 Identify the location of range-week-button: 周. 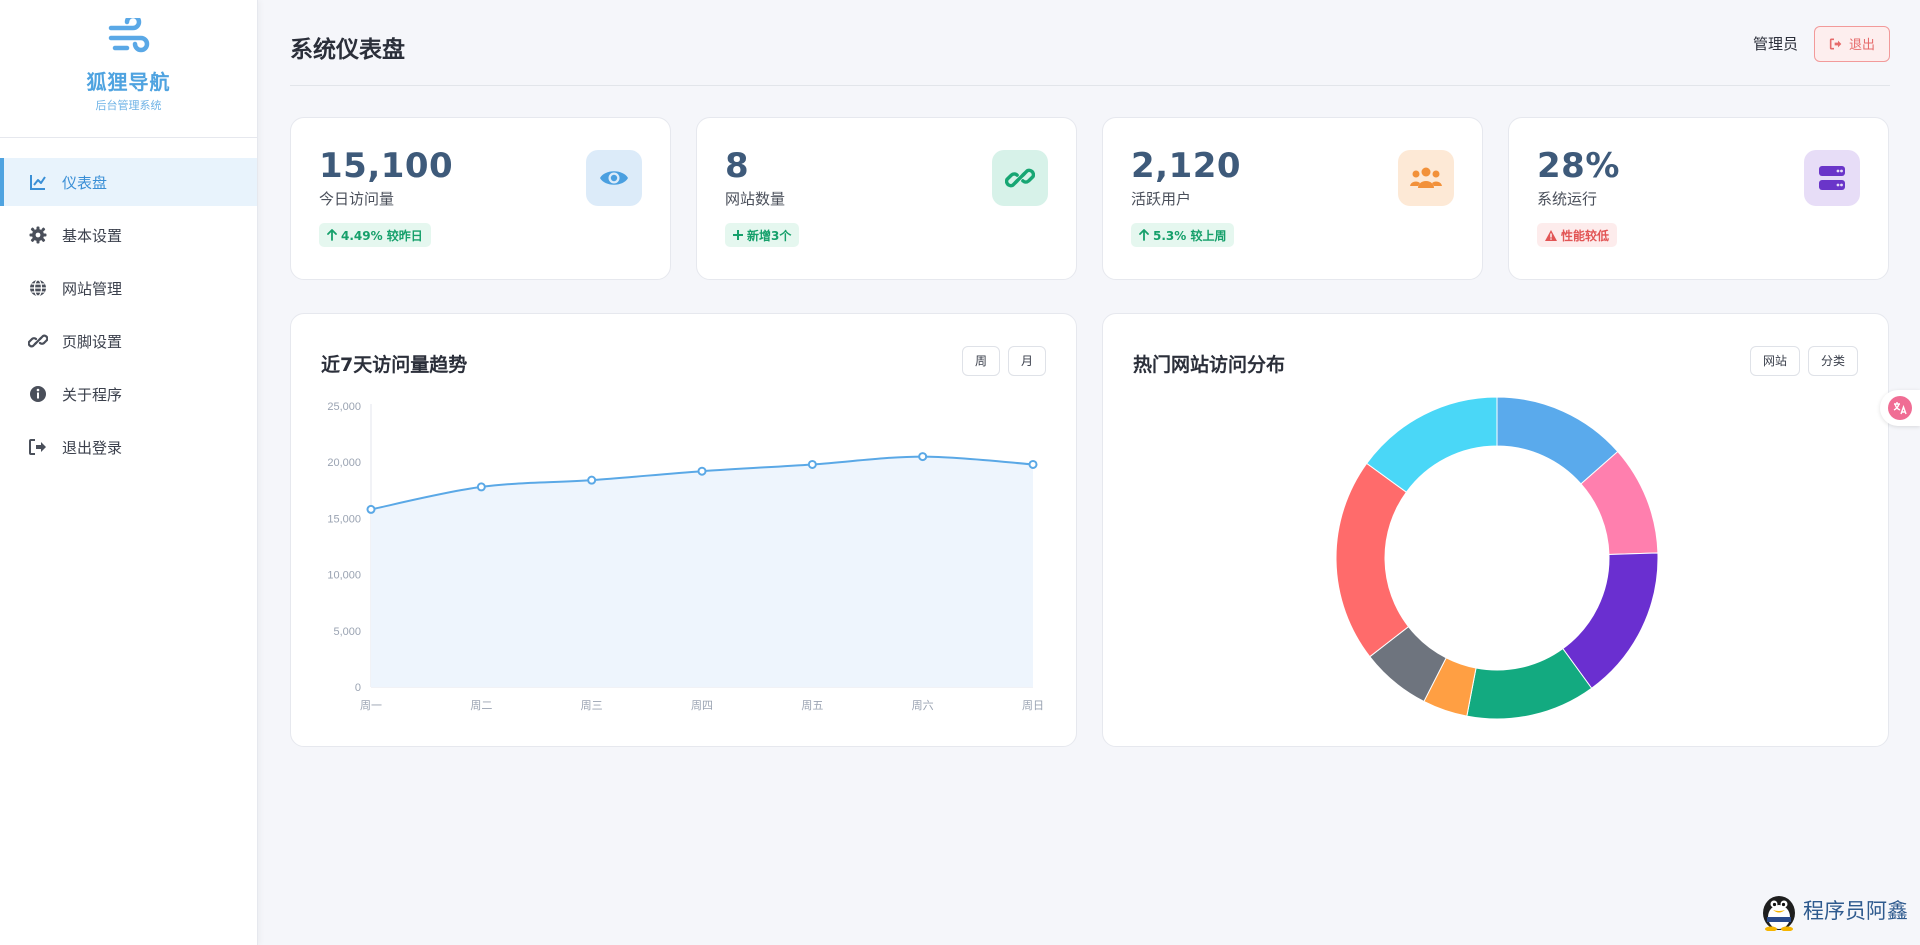
(980, 360).